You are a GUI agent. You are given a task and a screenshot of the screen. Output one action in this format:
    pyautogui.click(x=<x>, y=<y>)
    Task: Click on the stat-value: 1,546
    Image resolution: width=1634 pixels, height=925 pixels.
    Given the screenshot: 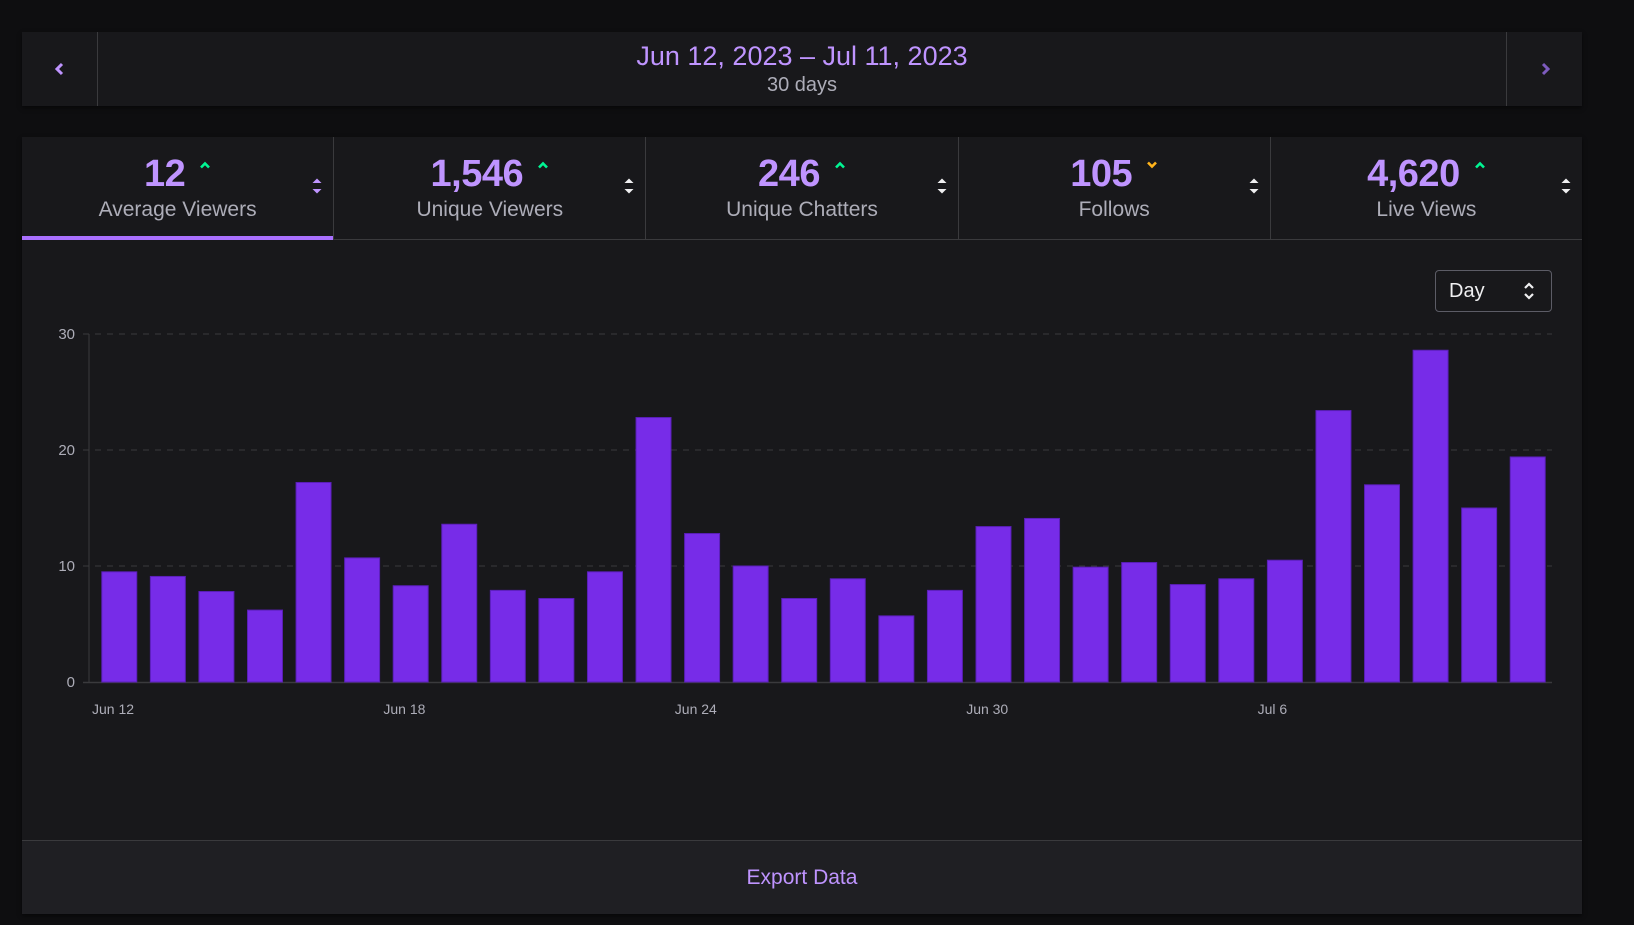 What is the action you would take?
    pyautogui.click(x=477, y=174)
    